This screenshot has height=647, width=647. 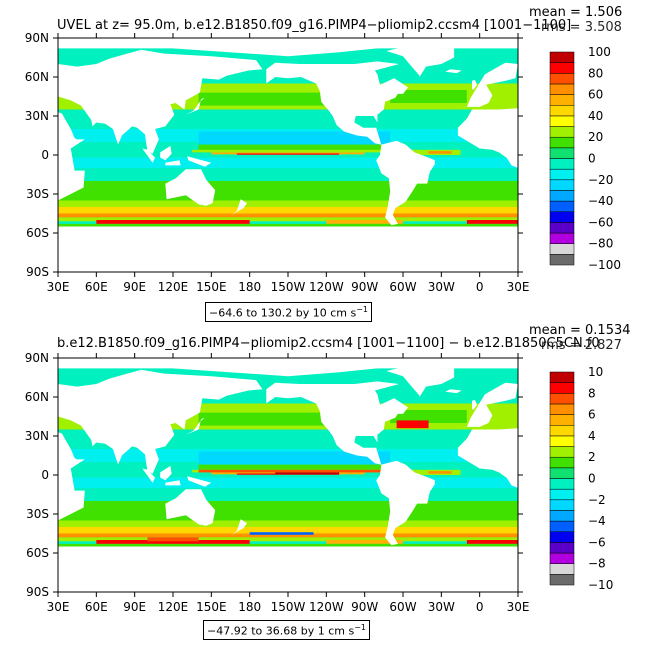 What do you see at coordinates (581, 345) in the screenshot?
I see `rms-value: rms = 2.827` at bounding box center [581, 345].